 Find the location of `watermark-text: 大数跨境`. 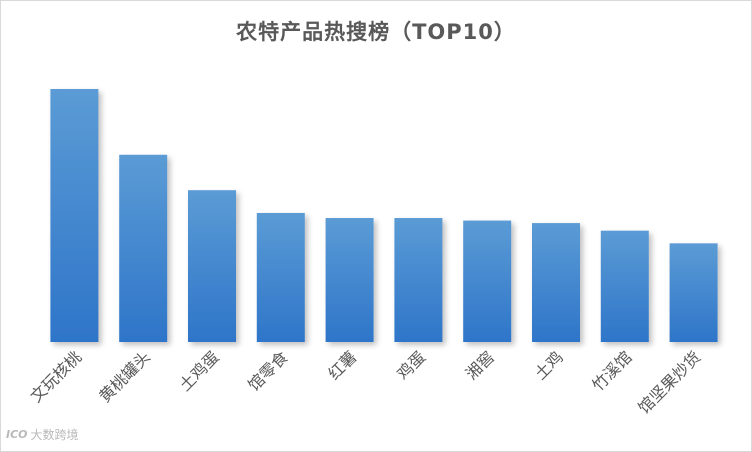

watermark-text: 大数跨境 is located at coordinates (54, 435).